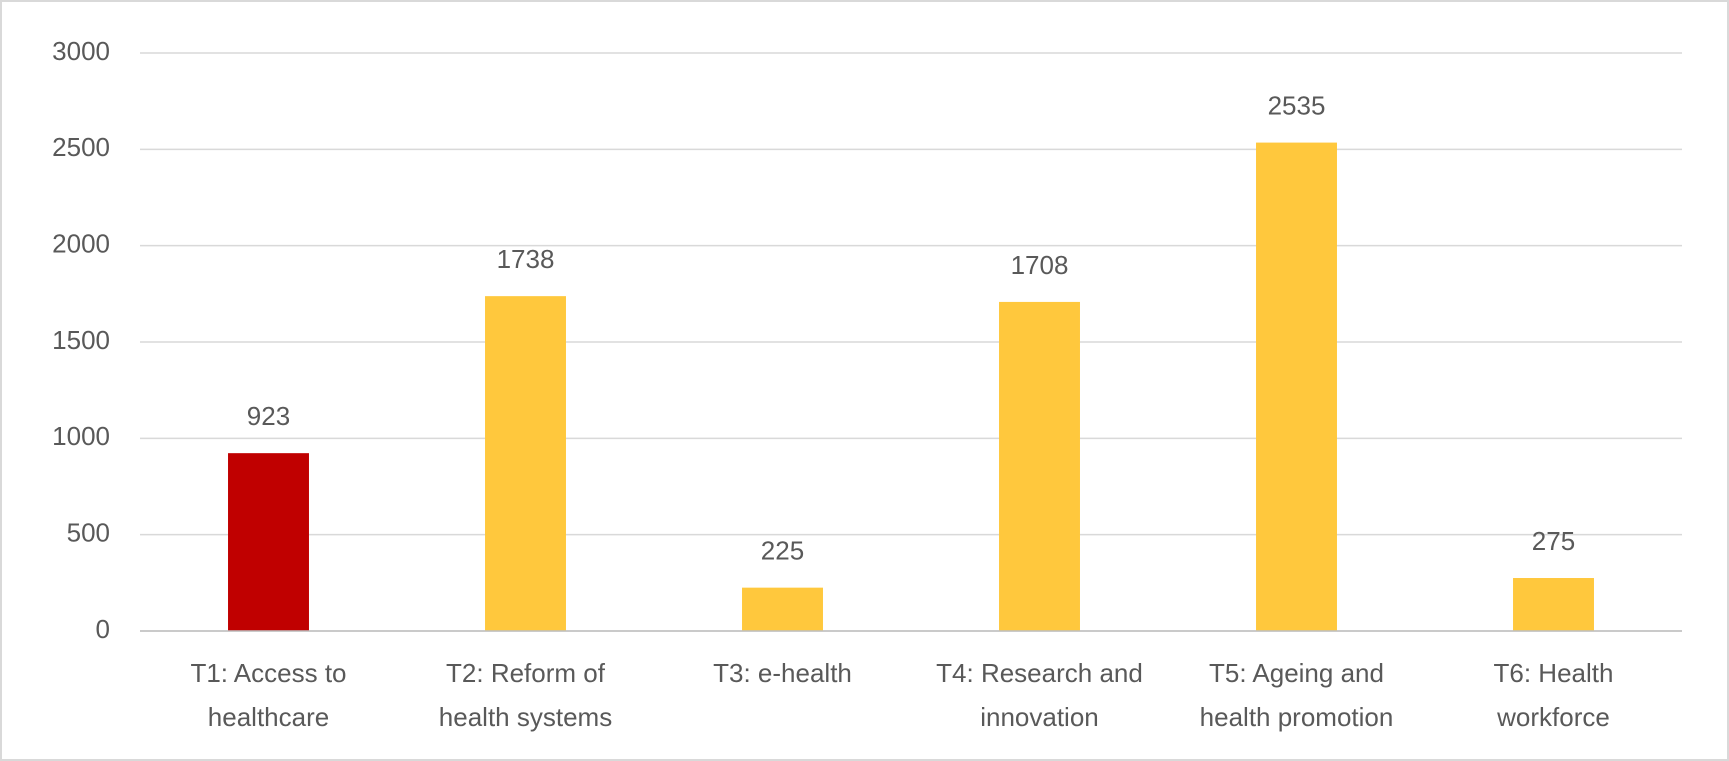 This screenshot has height=761, width=1729. Describe the element at coordinates (268, 416) in the screenshot. I see `data-label: 923` at that location.